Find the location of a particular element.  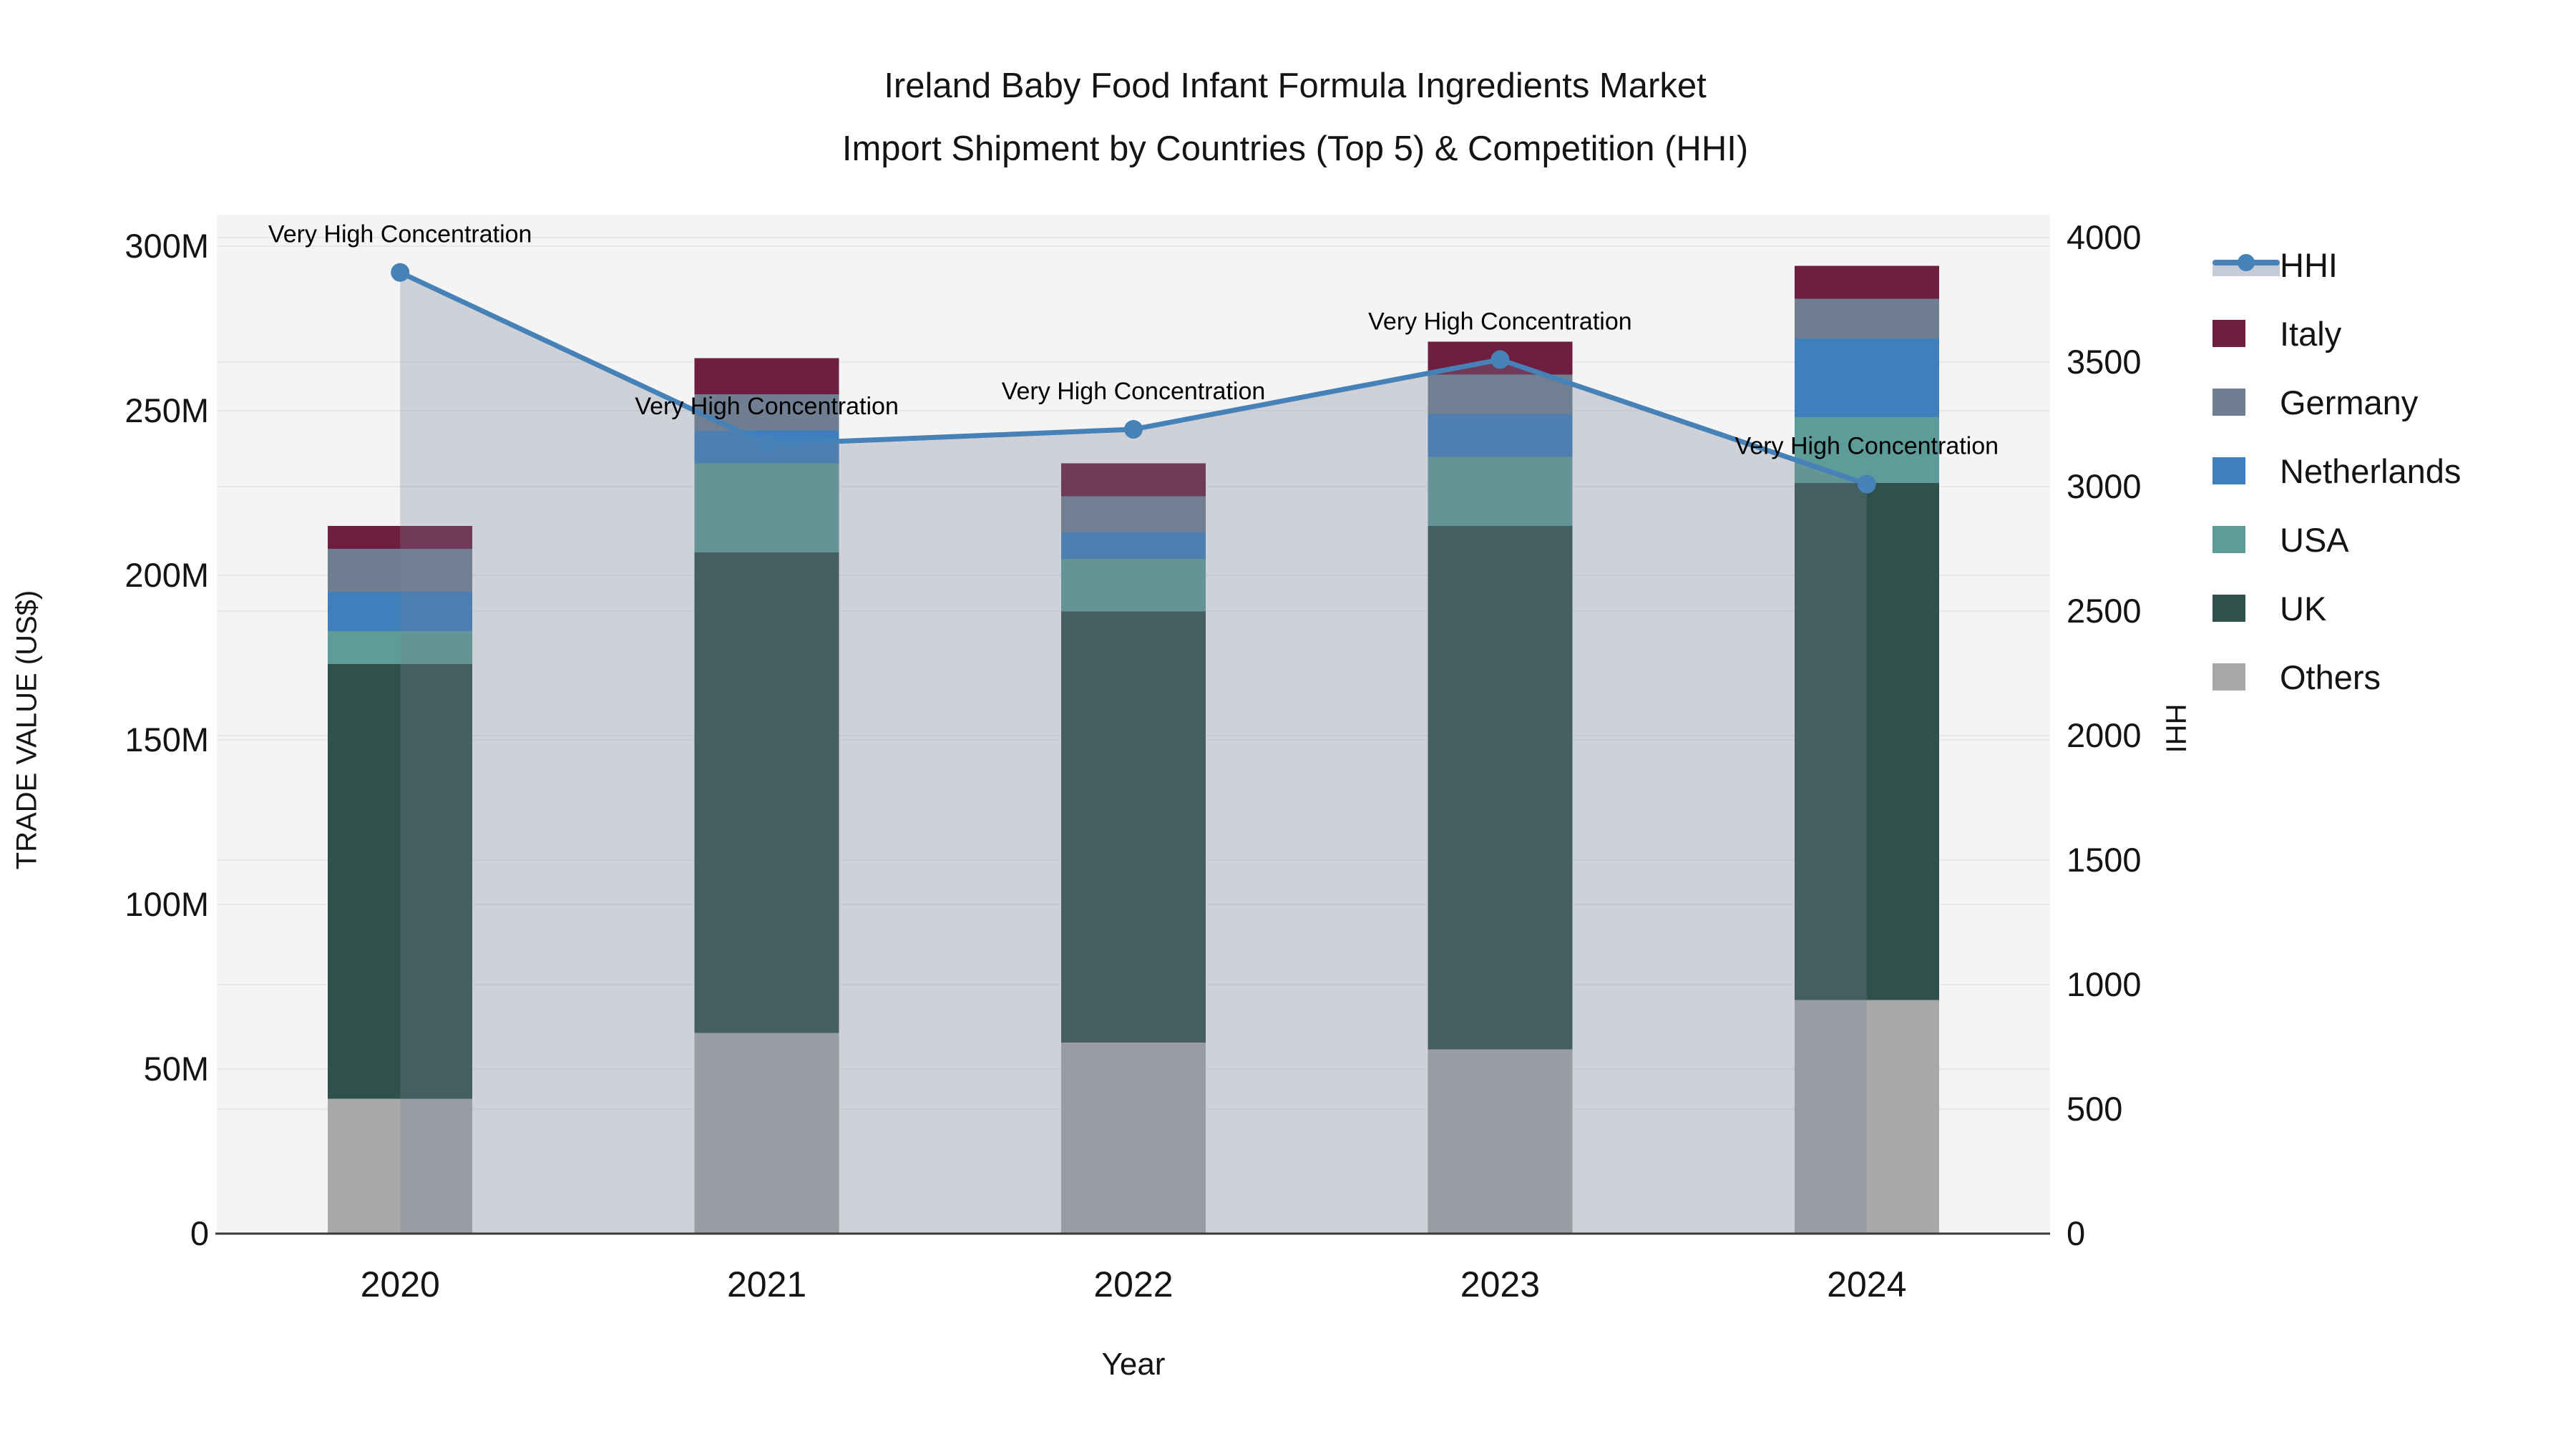

y-right-tick-label: 3000 is located at coordinates (2104, 486).